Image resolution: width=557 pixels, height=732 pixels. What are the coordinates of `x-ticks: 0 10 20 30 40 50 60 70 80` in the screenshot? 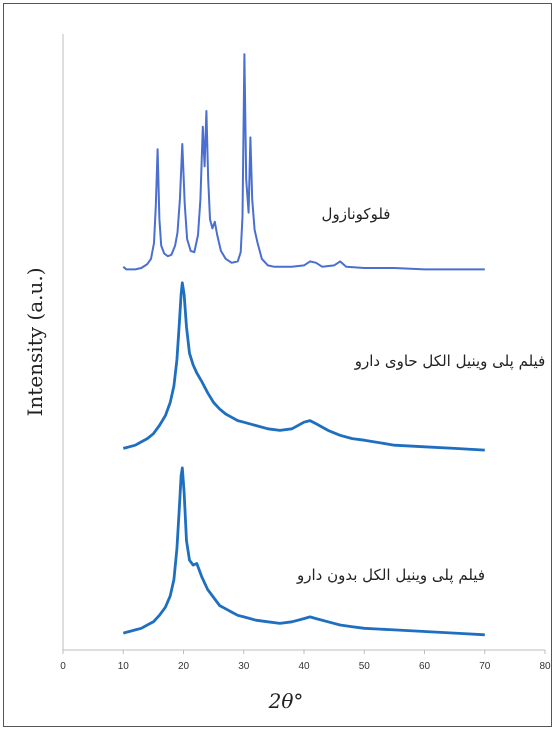 It's located at (305, 661).